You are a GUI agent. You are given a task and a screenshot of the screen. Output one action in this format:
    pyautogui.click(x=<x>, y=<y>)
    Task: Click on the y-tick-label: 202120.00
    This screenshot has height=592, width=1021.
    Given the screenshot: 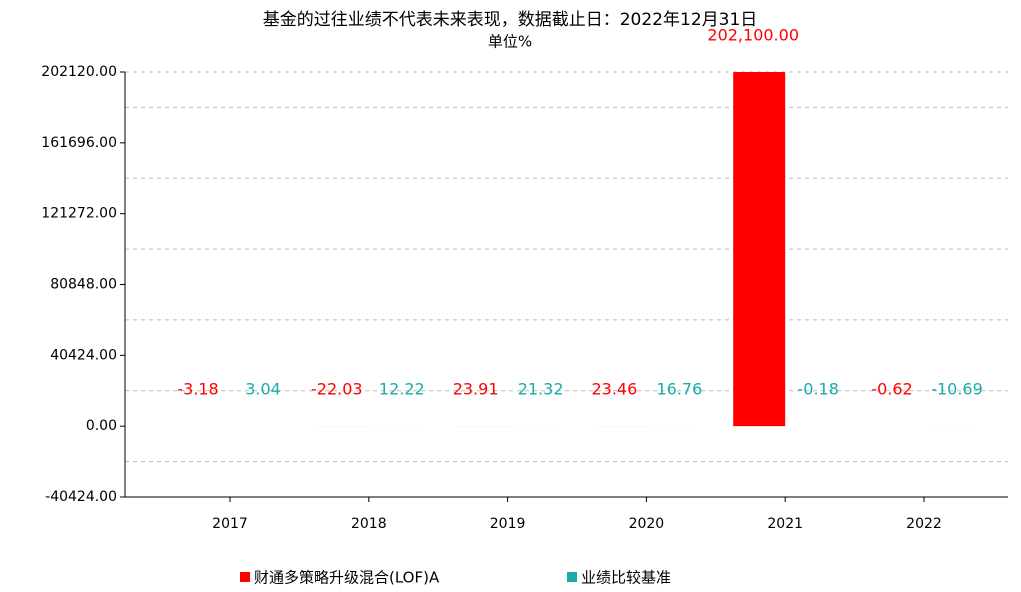 What is the action you would take?
    pyautogui.click(x=79, y=72)
    